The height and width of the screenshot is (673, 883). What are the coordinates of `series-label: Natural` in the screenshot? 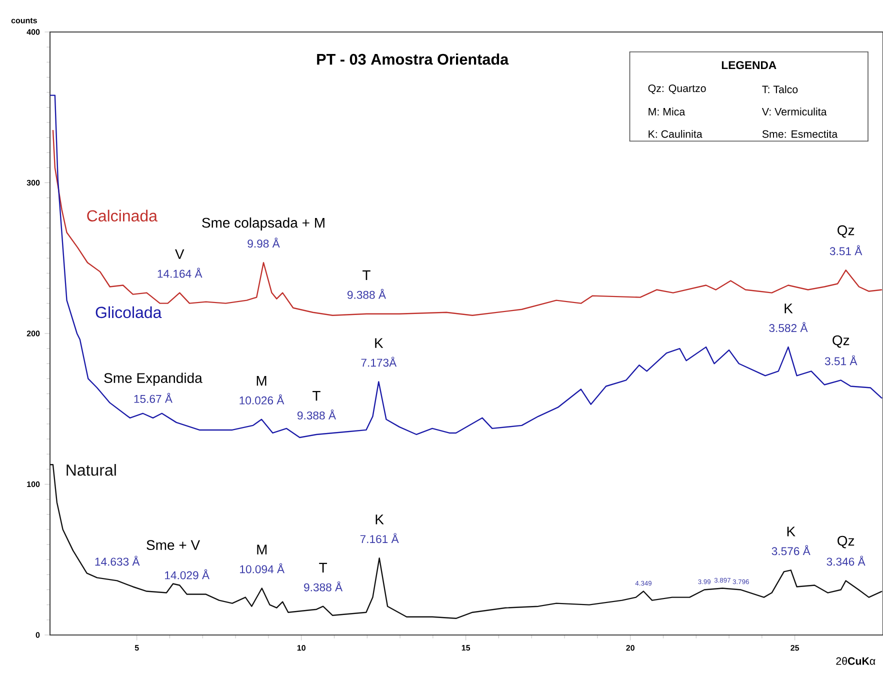 It's located at (91, 470).